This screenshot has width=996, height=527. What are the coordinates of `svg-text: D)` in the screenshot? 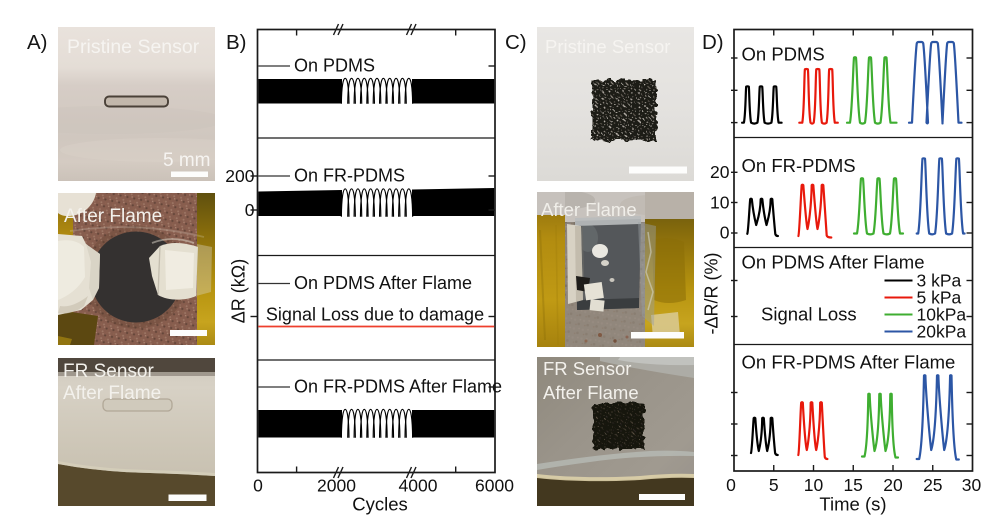 It's located at (713, 42).